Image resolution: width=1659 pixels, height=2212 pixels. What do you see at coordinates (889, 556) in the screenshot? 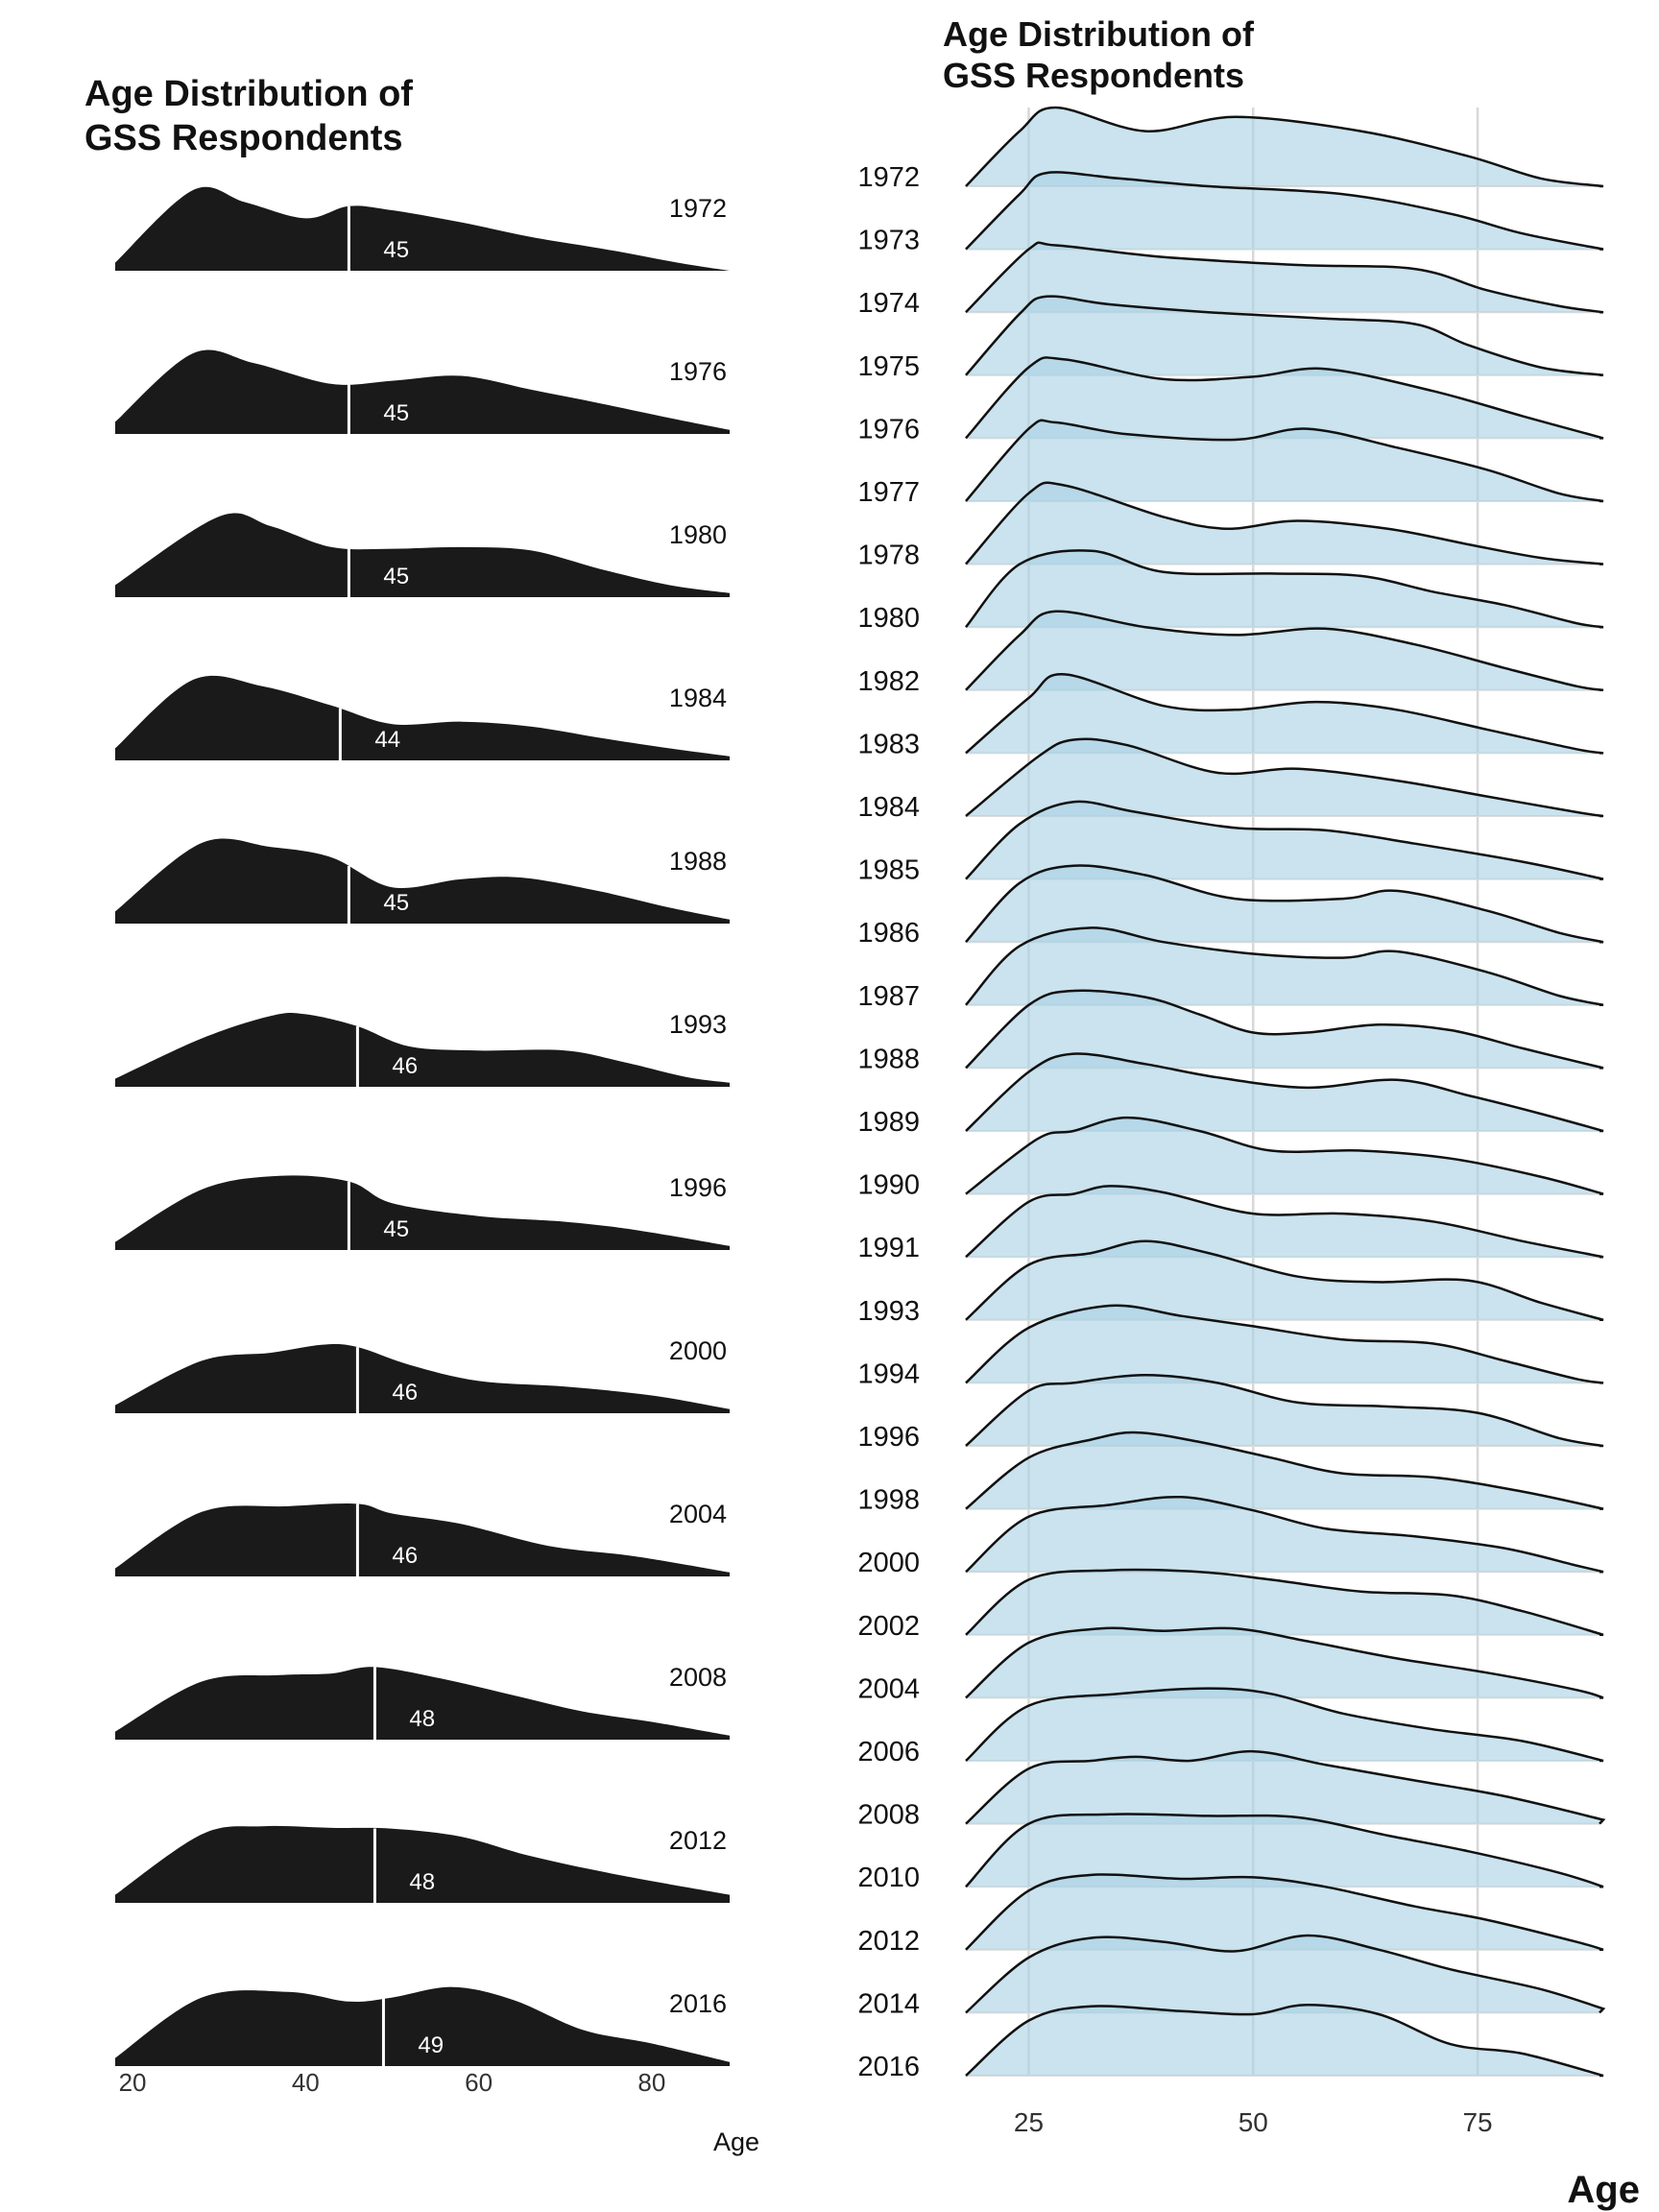
I see `right-year-label: 1978` at bounding box center [889, 556].